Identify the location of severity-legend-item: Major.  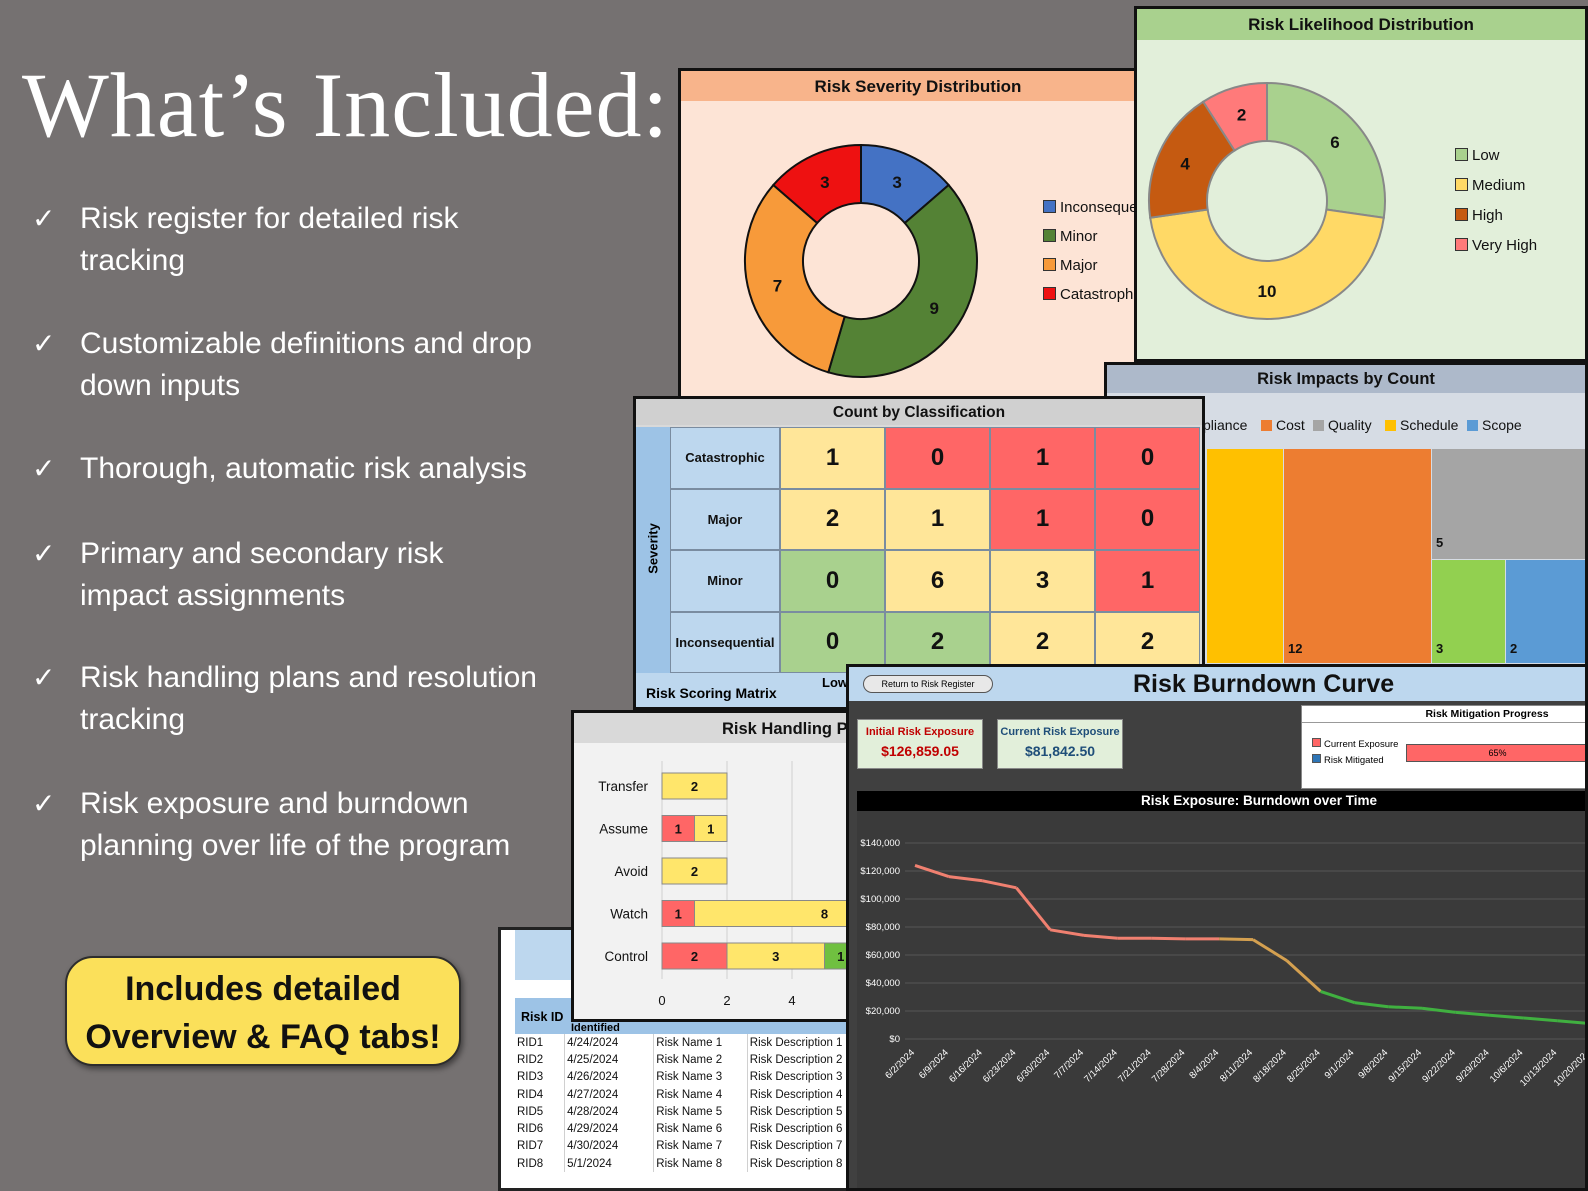
(1070, 265).